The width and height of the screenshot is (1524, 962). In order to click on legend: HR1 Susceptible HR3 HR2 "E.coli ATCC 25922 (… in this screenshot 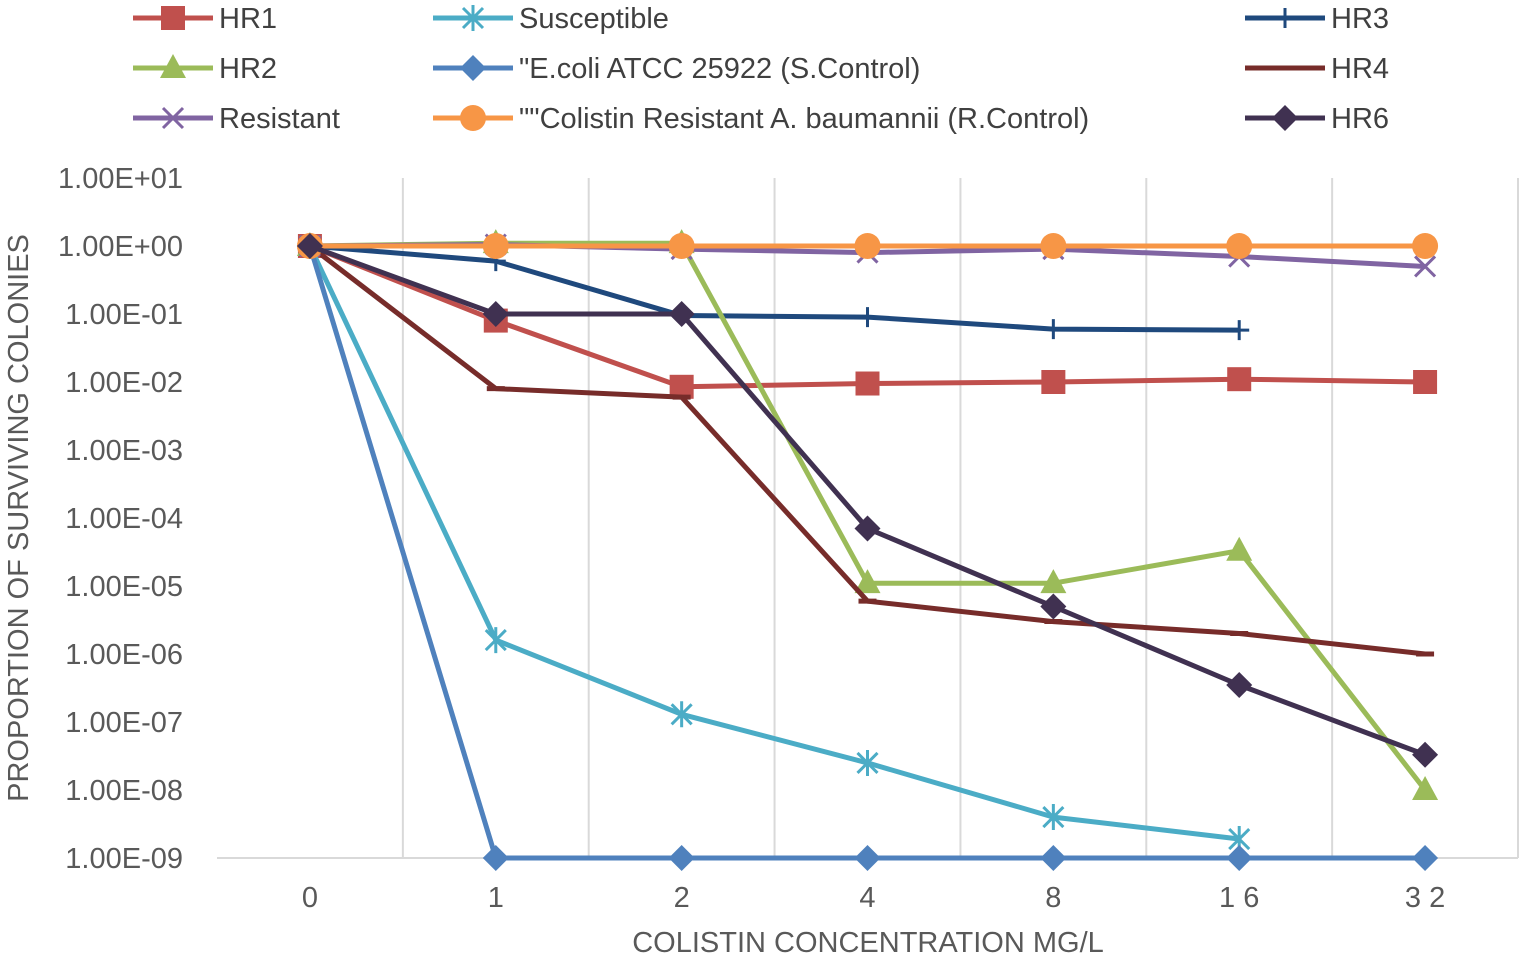, I will do `click(761, 69)`.